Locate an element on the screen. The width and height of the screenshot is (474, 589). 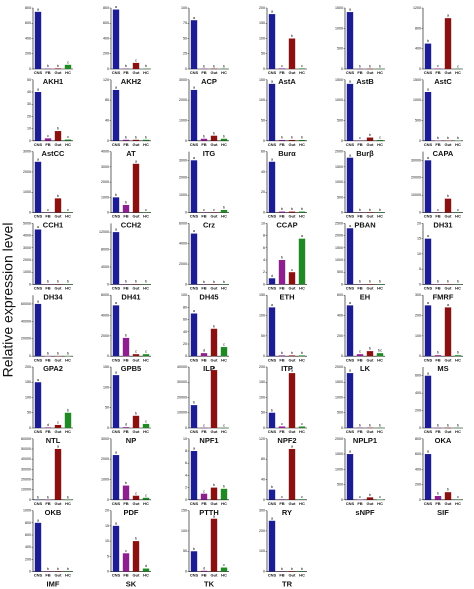
y-tick-label: 15 is located at coordinates (107, 526).